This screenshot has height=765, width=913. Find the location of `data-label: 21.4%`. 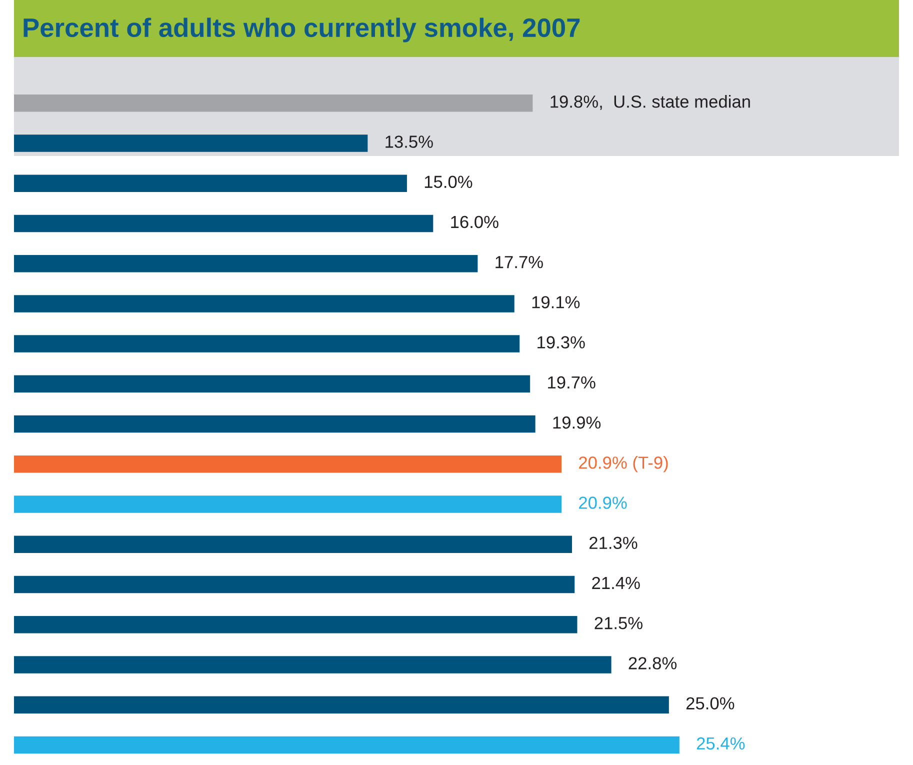

data-label: 21.4% is located at coordinates (616, 583).